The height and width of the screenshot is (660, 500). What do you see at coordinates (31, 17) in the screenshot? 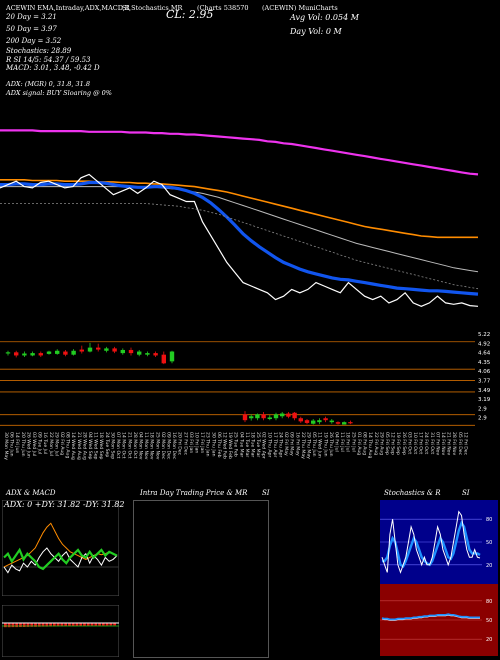
I see `ema20-label: 20 Day = 3.21` at bounding box center [31, 17].